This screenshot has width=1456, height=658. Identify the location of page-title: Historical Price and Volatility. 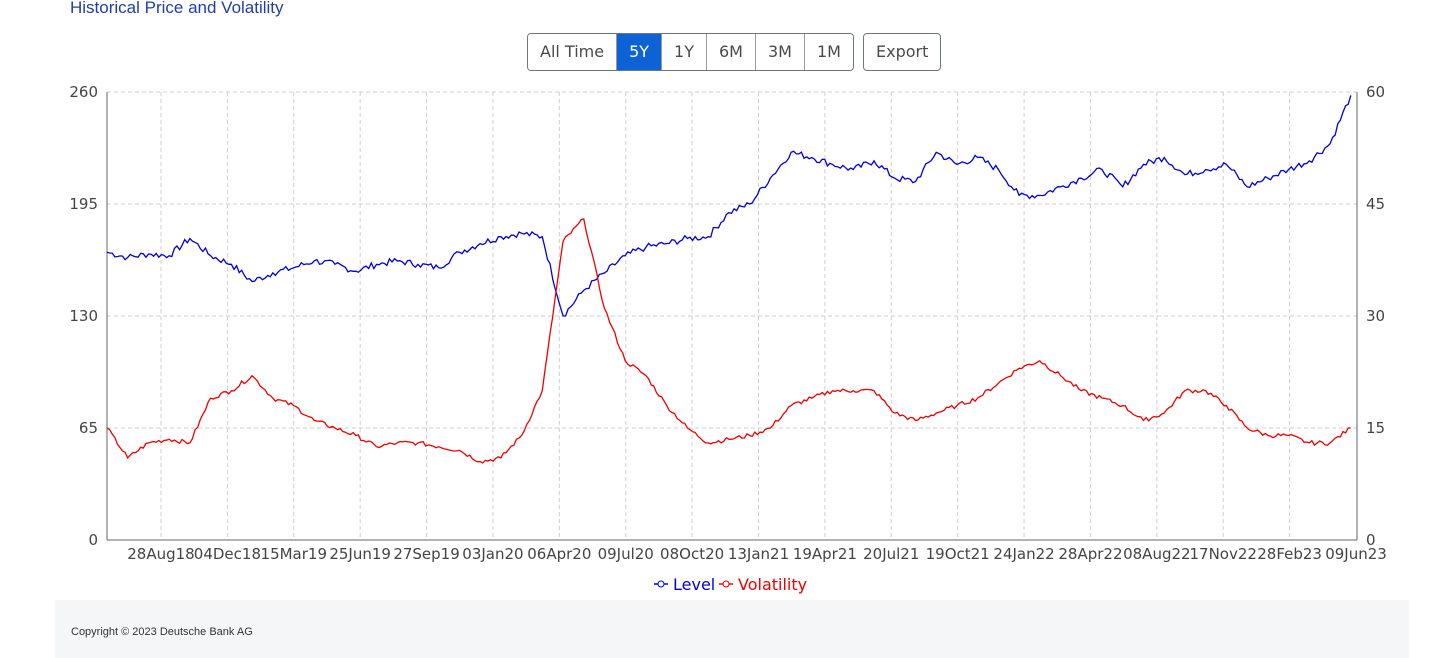
(177, 8).